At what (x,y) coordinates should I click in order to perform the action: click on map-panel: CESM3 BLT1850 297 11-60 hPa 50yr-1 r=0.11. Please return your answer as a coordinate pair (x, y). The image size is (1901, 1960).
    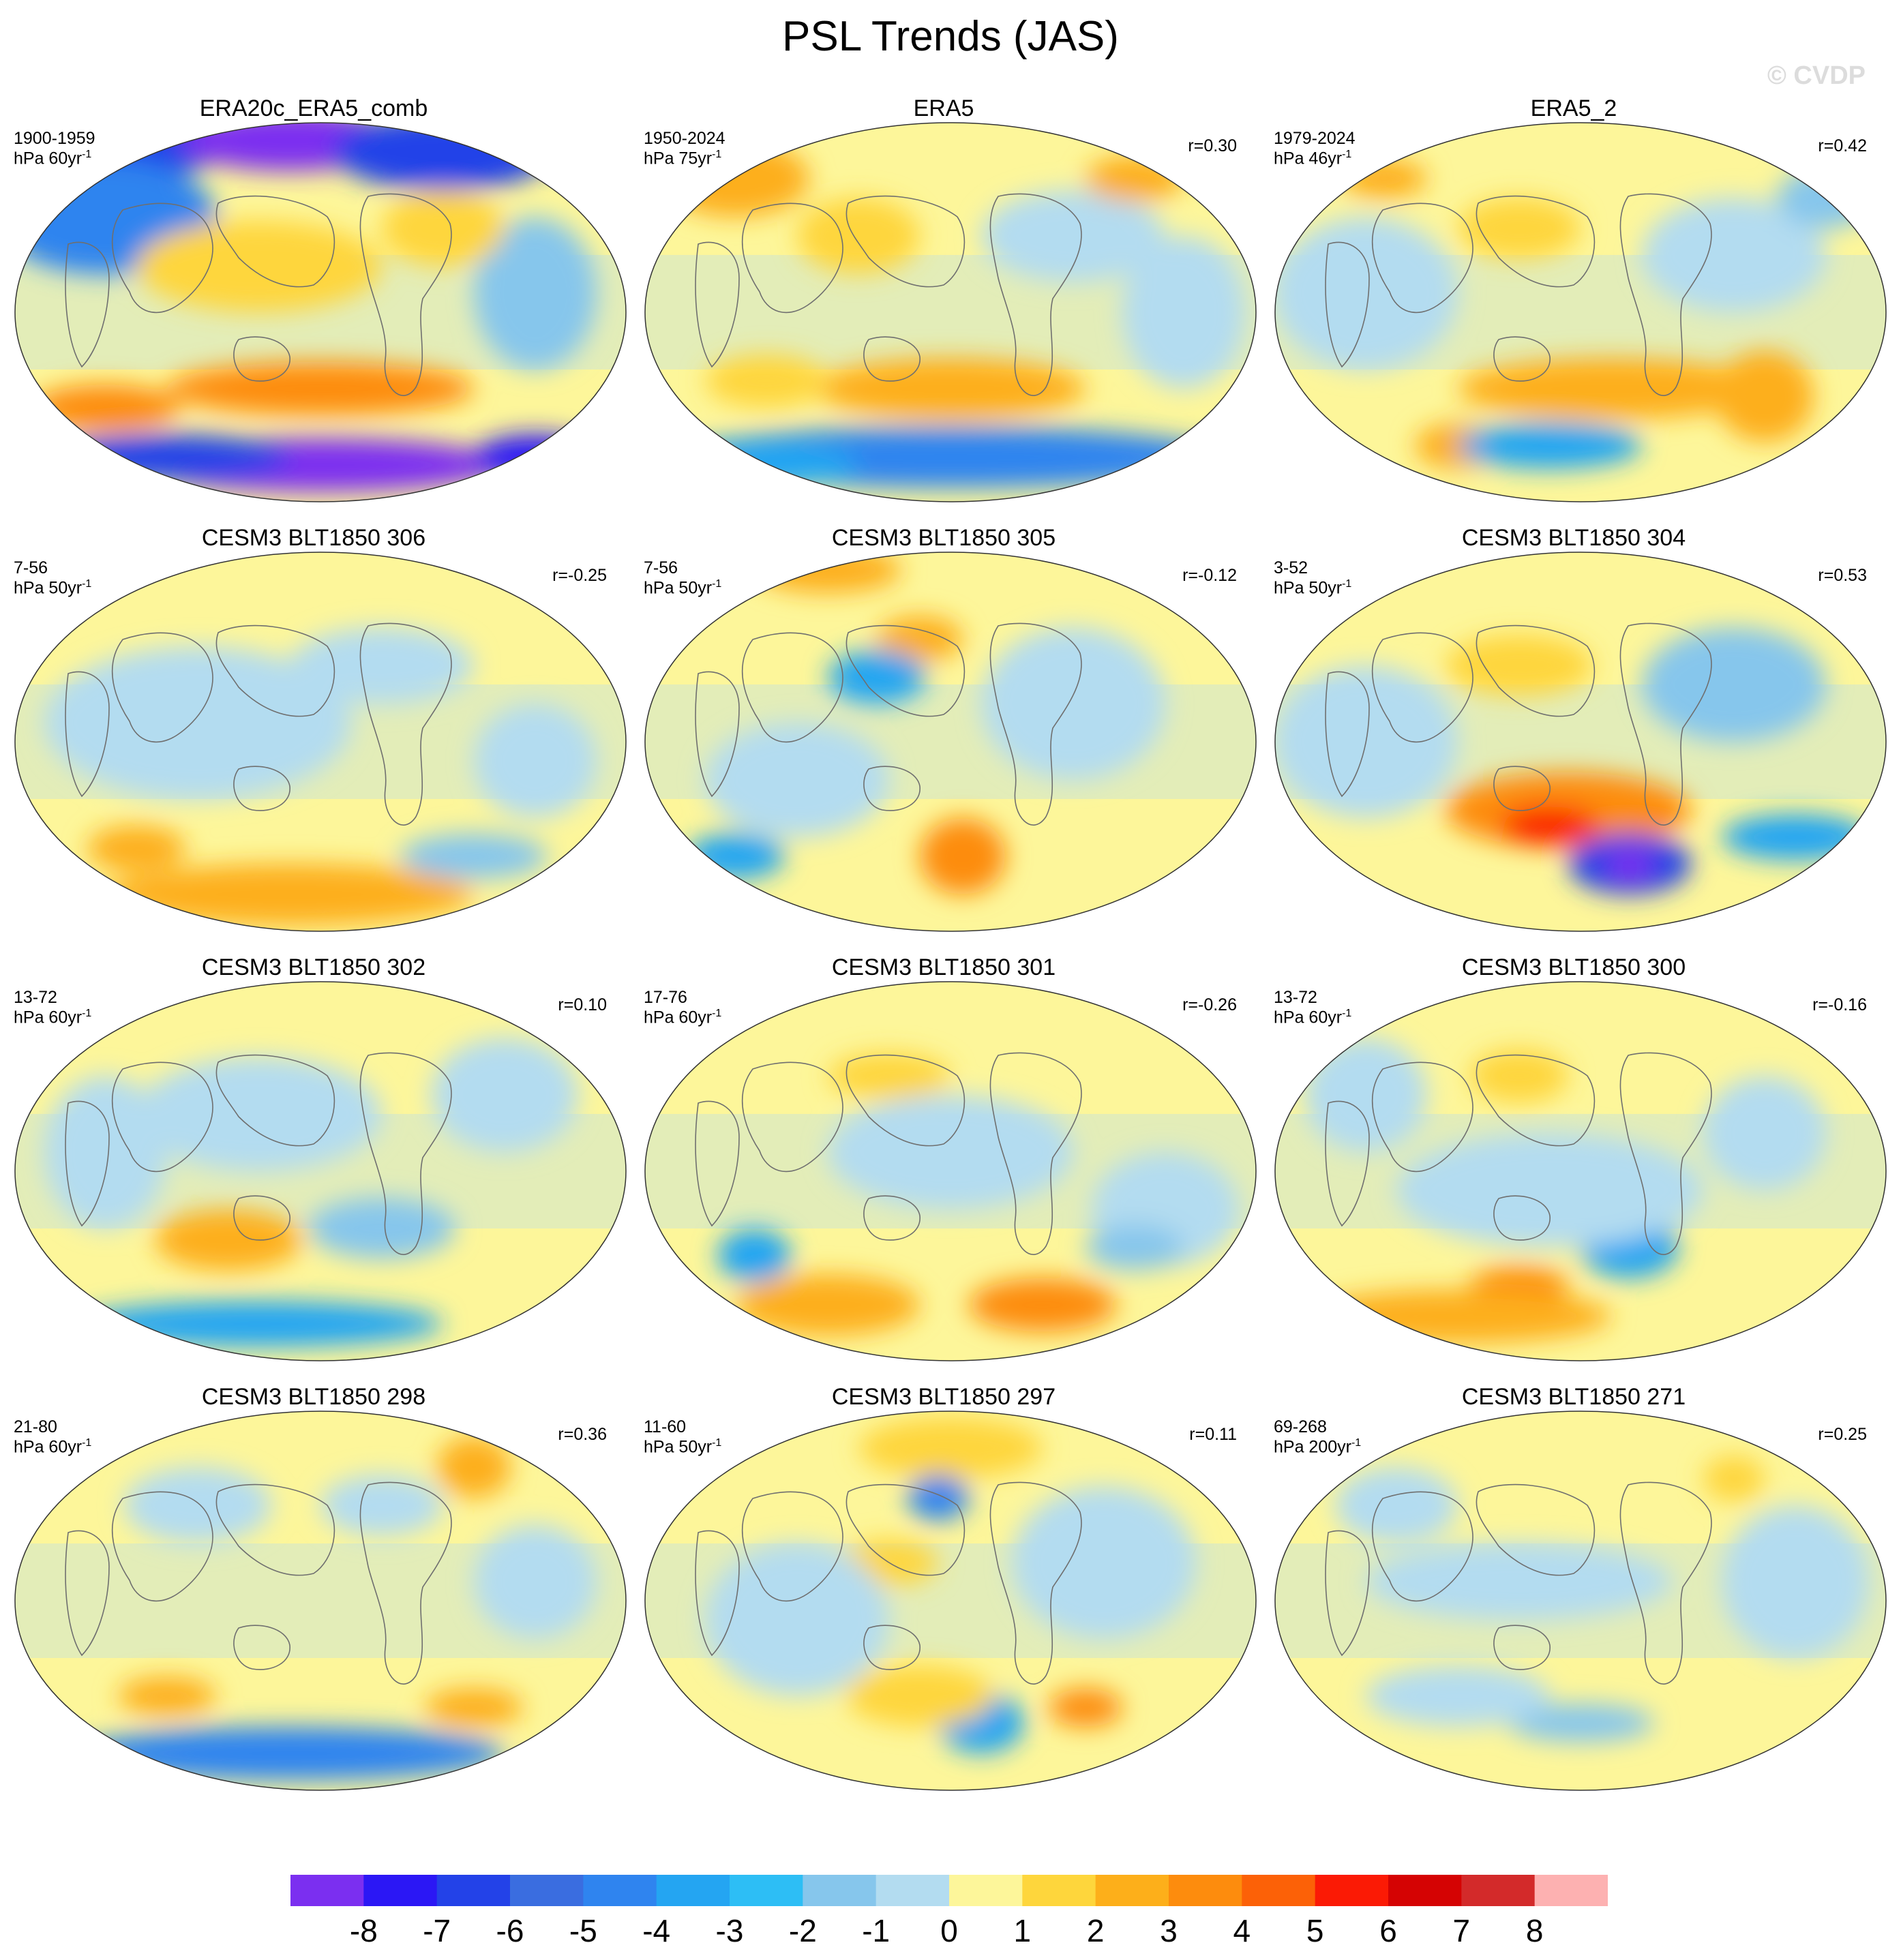
    Looking at the image, I should click on (944, 1595).